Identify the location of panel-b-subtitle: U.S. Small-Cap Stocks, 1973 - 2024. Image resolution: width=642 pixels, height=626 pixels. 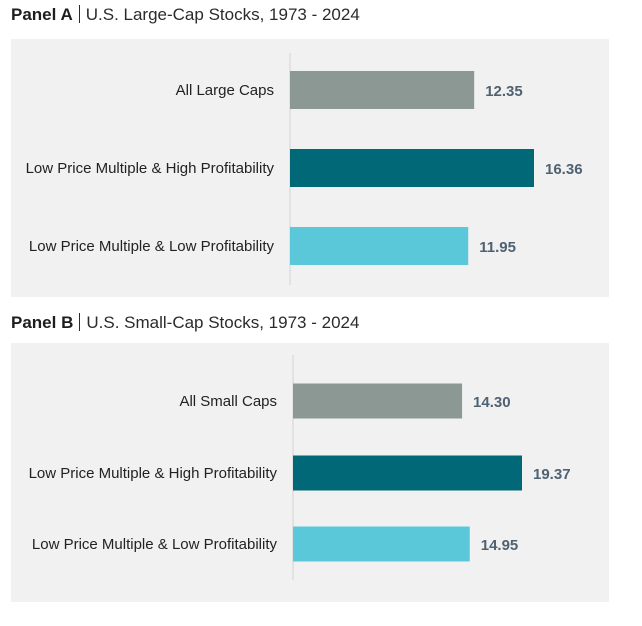
(223, 322).